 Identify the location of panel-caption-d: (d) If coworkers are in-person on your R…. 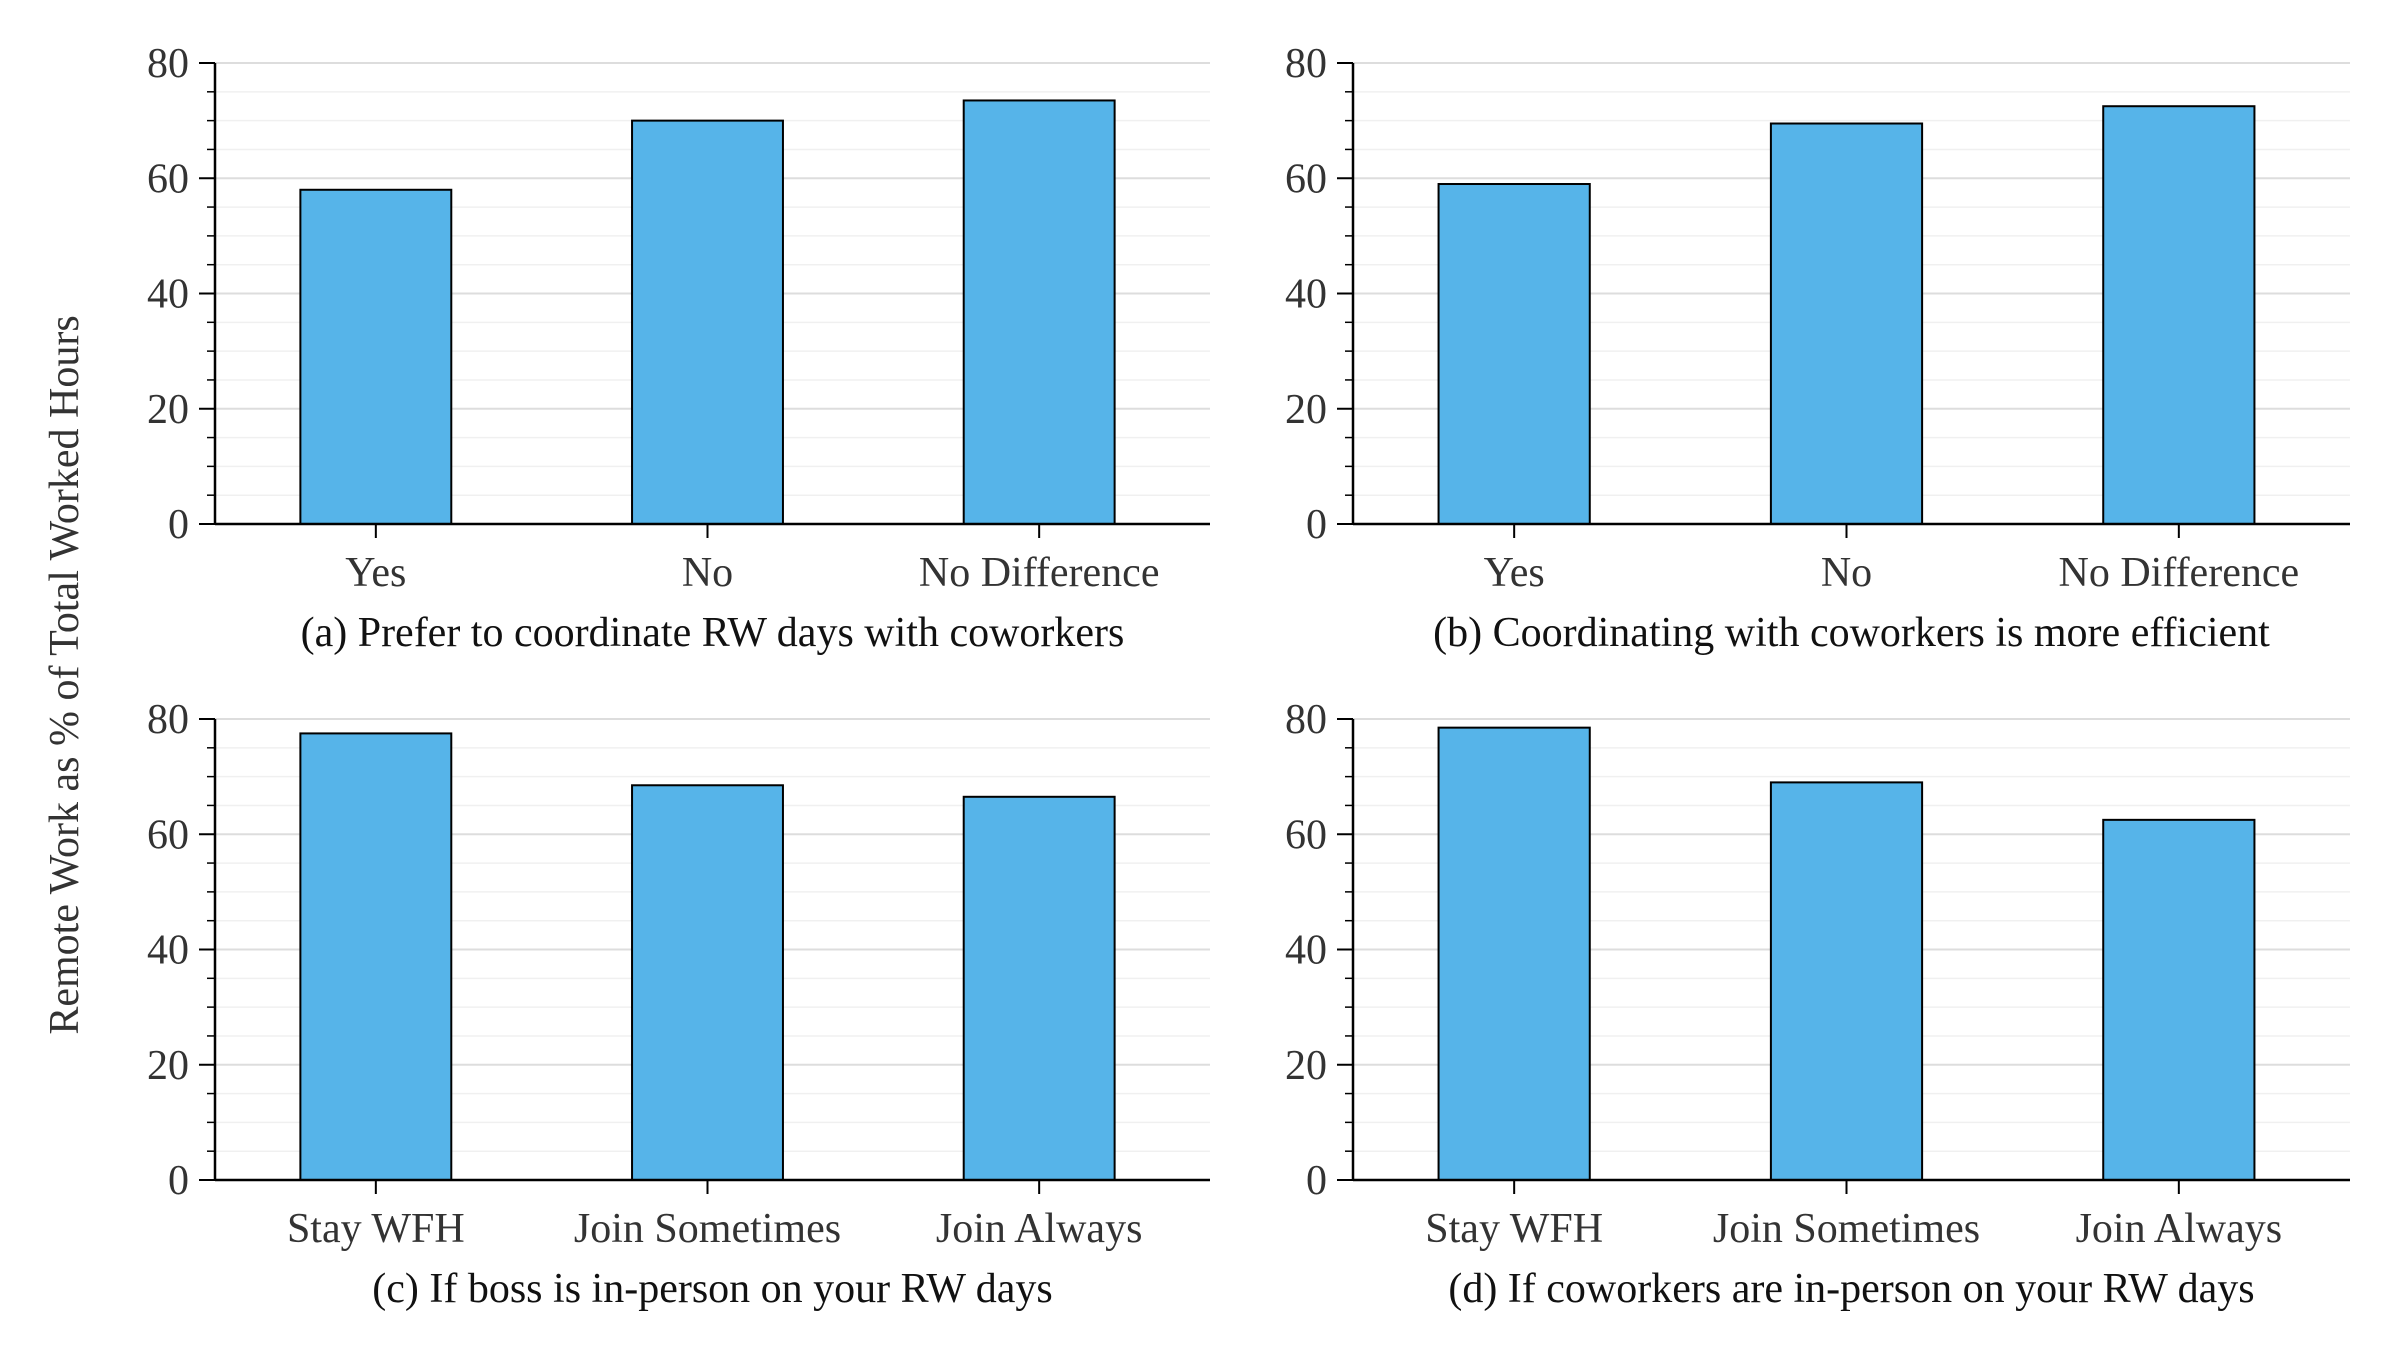
(1851, 1289).